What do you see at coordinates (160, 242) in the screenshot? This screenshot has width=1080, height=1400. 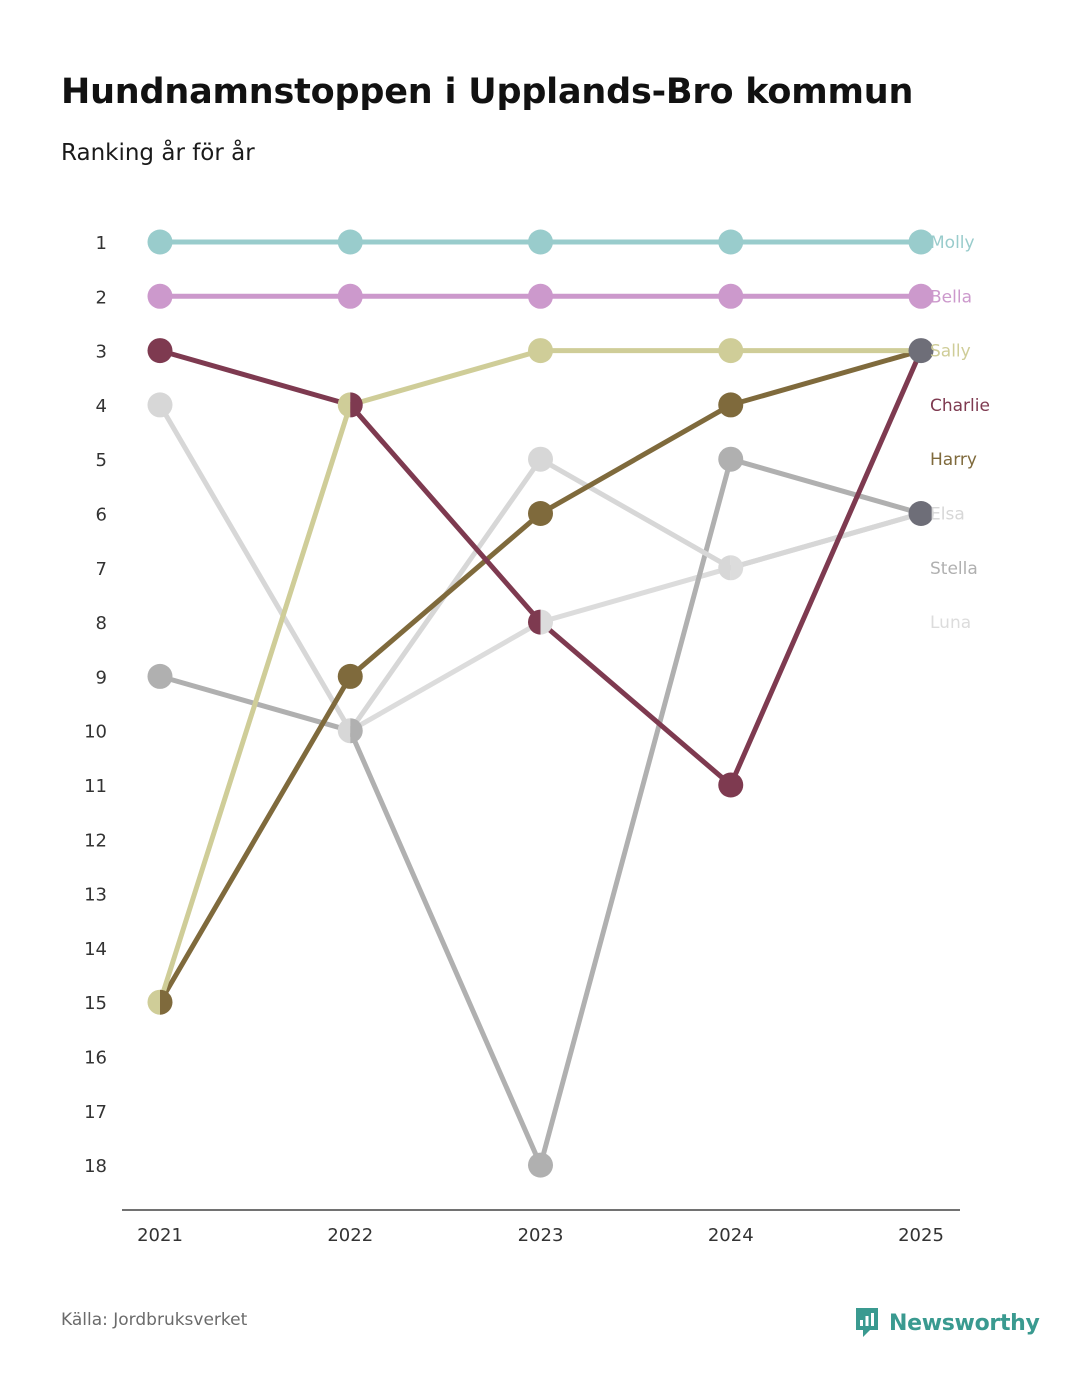 I see `point-molly-2021` at bounding box center [160, 242].